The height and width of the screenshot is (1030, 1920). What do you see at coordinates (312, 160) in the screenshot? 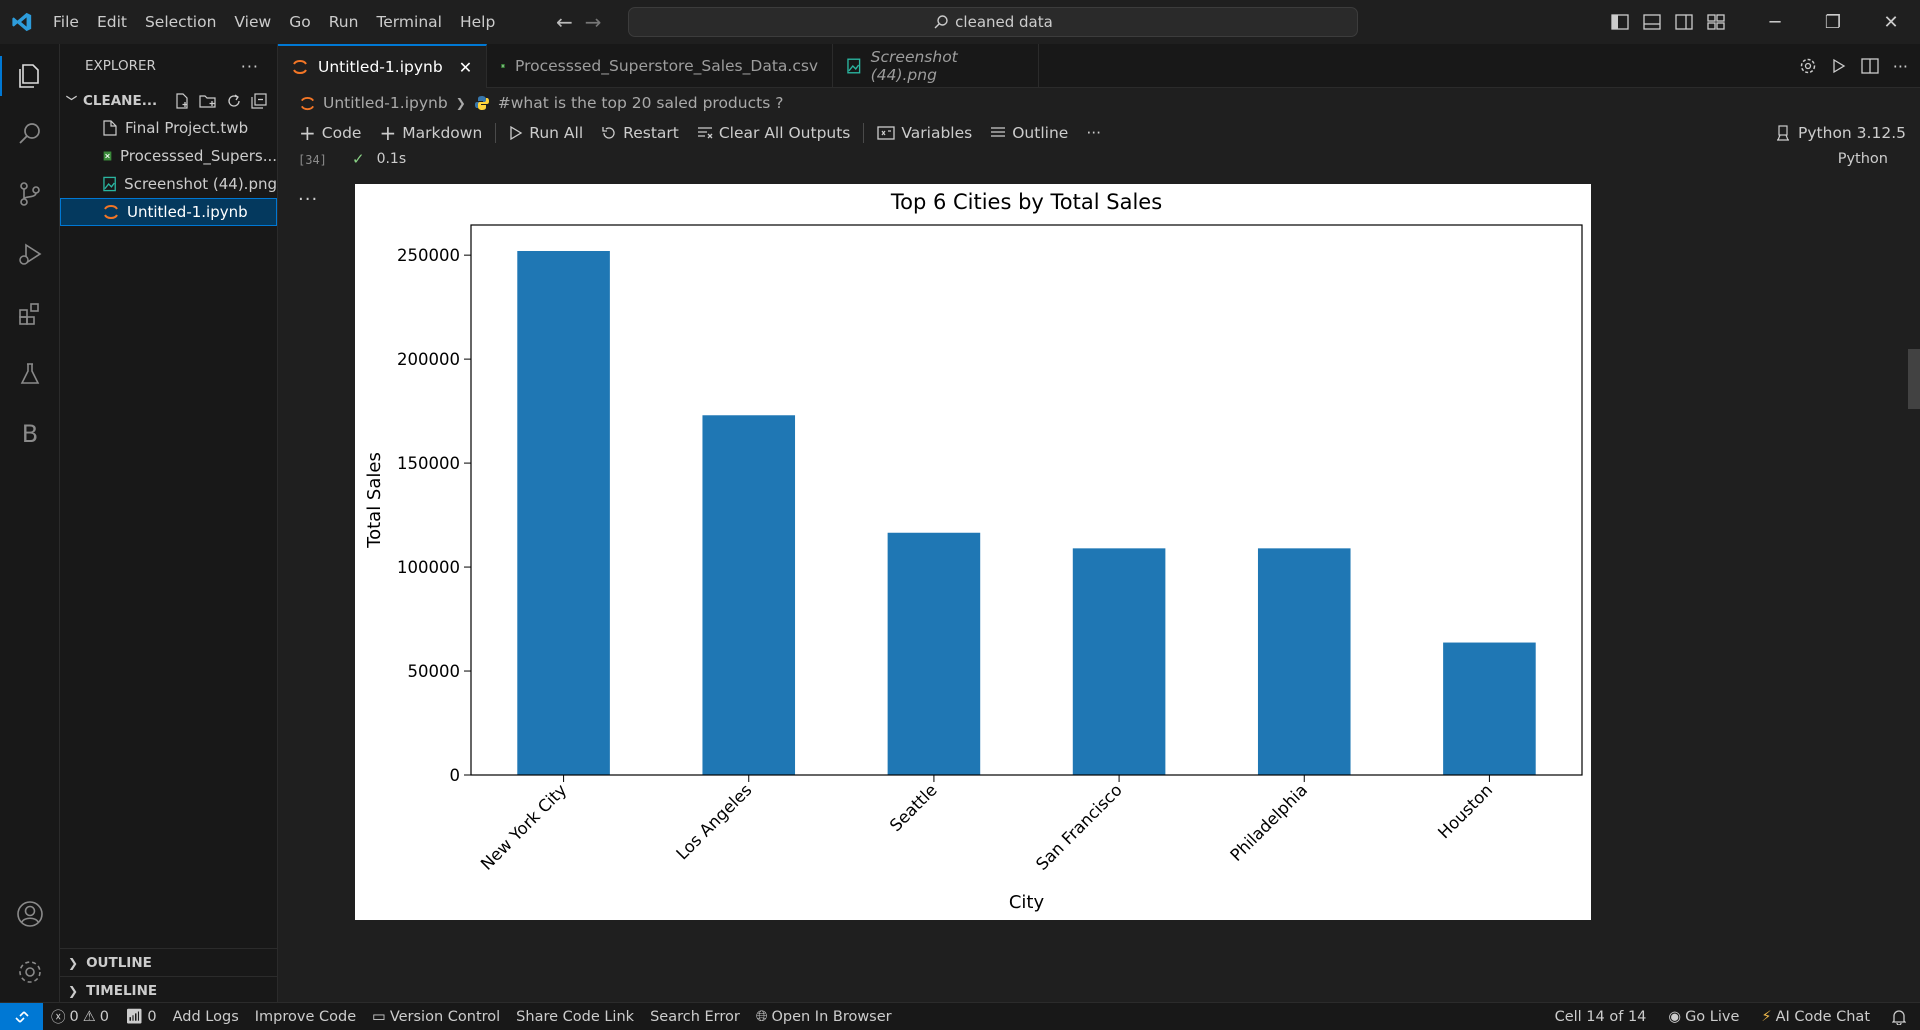
I see `execution-count: [34]` at bounding box center [312, 160].